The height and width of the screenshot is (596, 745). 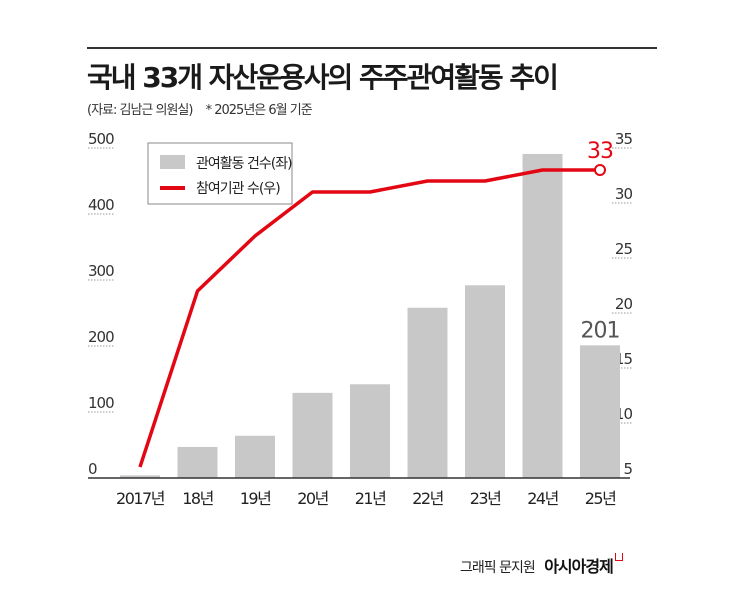 What do you see at coordinates (140, 498) in the screenshot?
I see `x-tick-label: 2017년` at bounding box center [140, 498].